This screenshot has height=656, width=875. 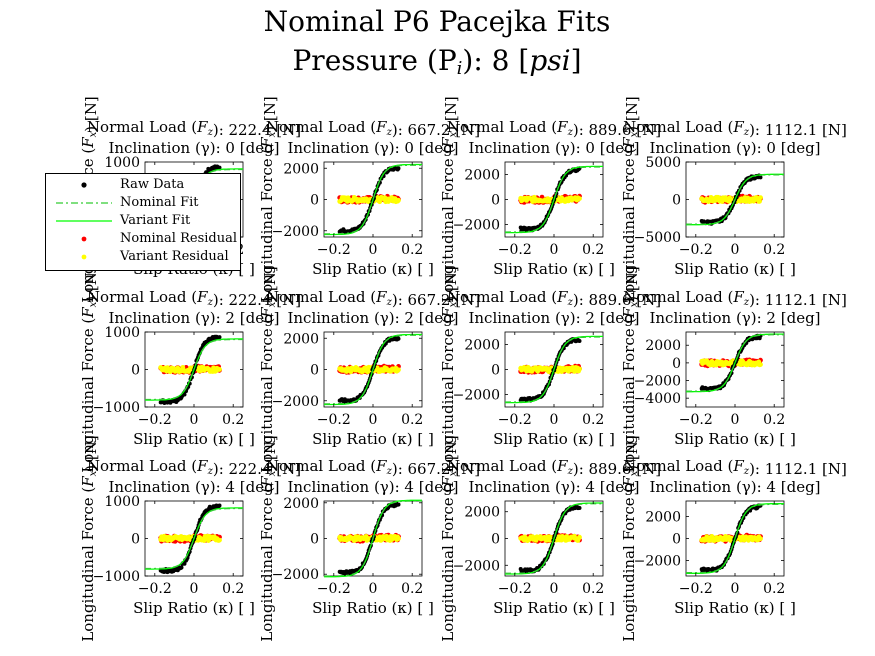 What do you see at coordinates (84, 221) in the screenshot?
I see `legend-symbol-variant-fit` at bounding box center [84, 221].